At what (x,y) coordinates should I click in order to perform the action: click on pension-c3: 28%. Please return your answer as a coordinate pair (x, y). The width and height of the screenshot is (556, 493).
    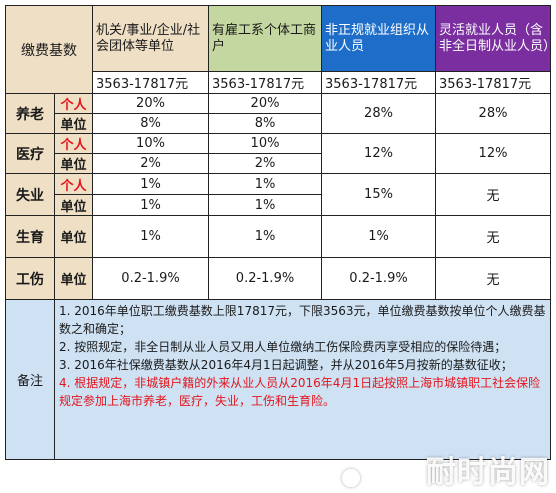
    Looking at the image, I should click on (378, 113).